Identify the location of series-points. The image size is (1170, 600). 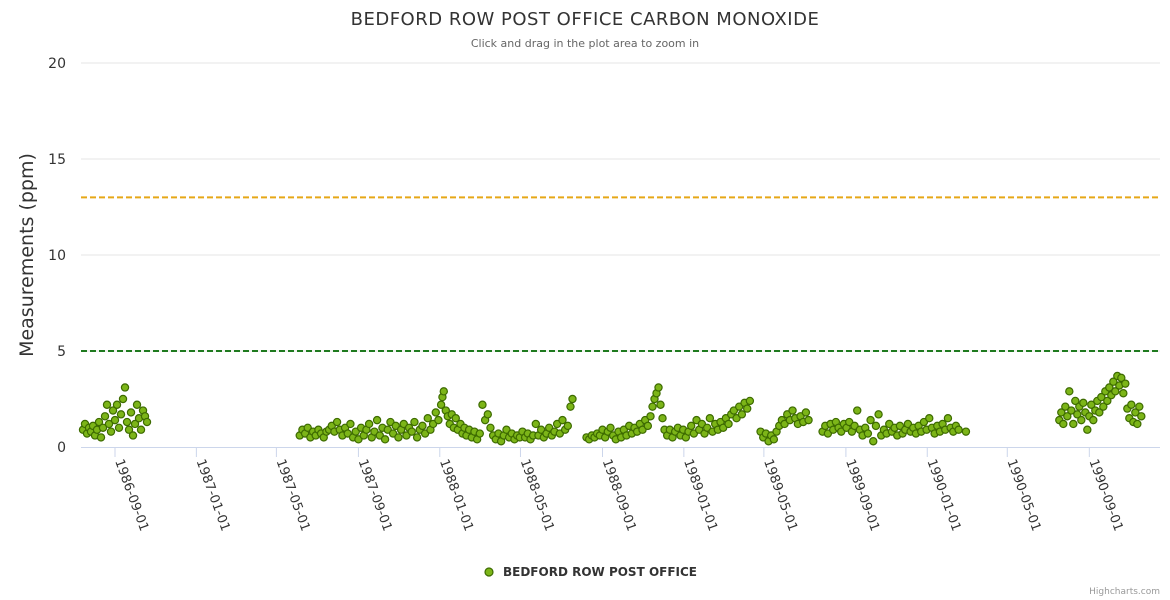
(612, 408).